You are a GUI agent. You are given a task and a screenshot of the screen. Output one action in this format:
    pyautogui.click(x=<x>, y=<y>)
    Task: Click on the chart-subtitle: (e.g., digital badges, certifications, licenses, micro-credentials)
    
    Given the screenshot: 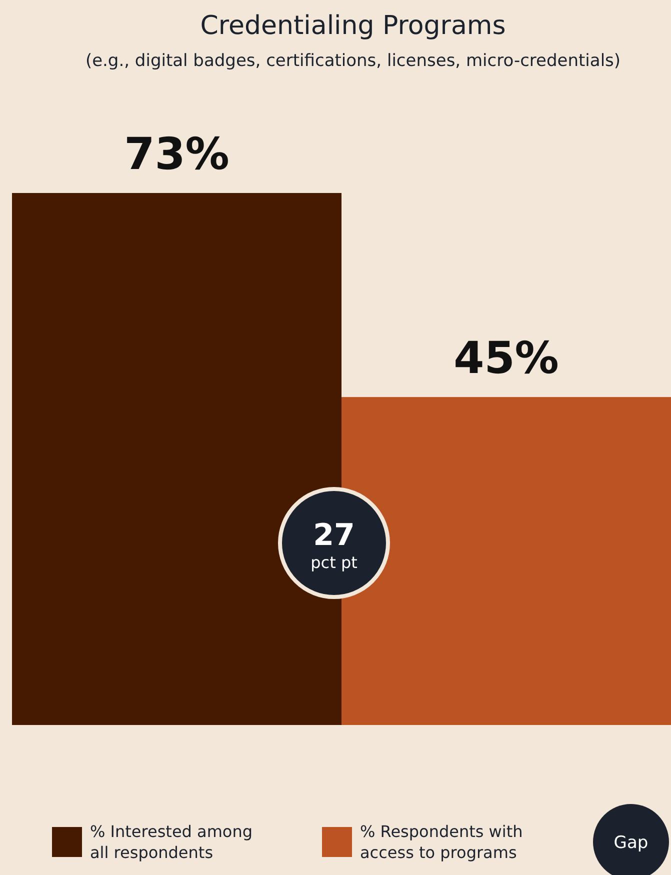 What is the action you would take?
    pyautogui.click(x=353, y=61)
    